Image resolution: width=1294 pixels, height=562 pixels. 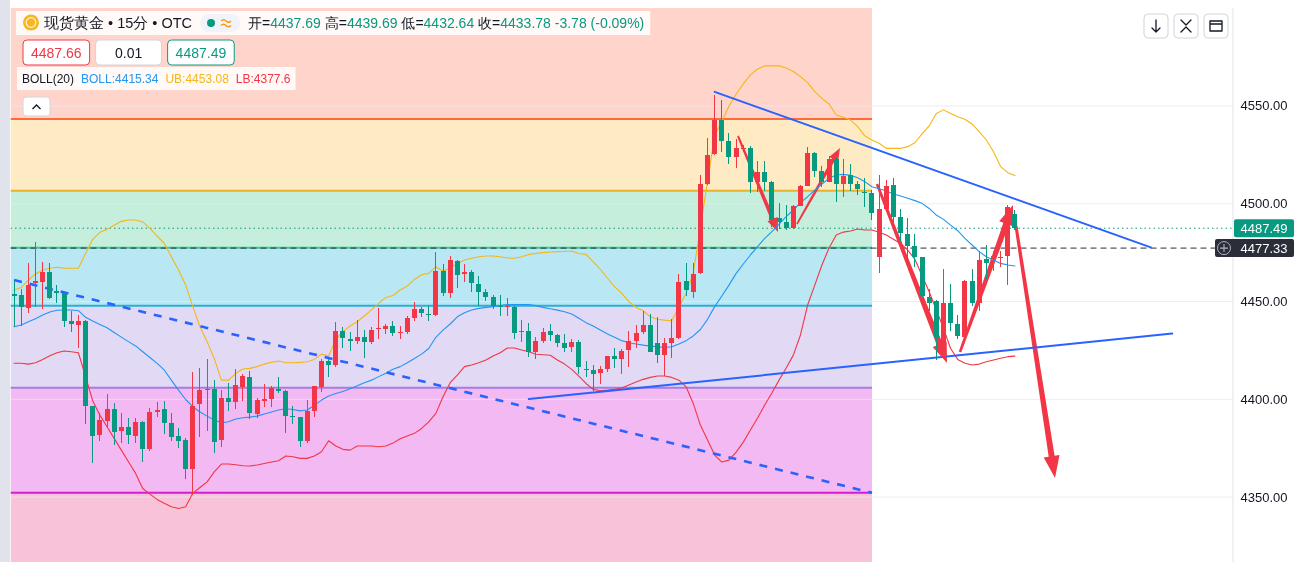 I want to click on y-tick-label: 4550.00, so click(x=1264, y=106).